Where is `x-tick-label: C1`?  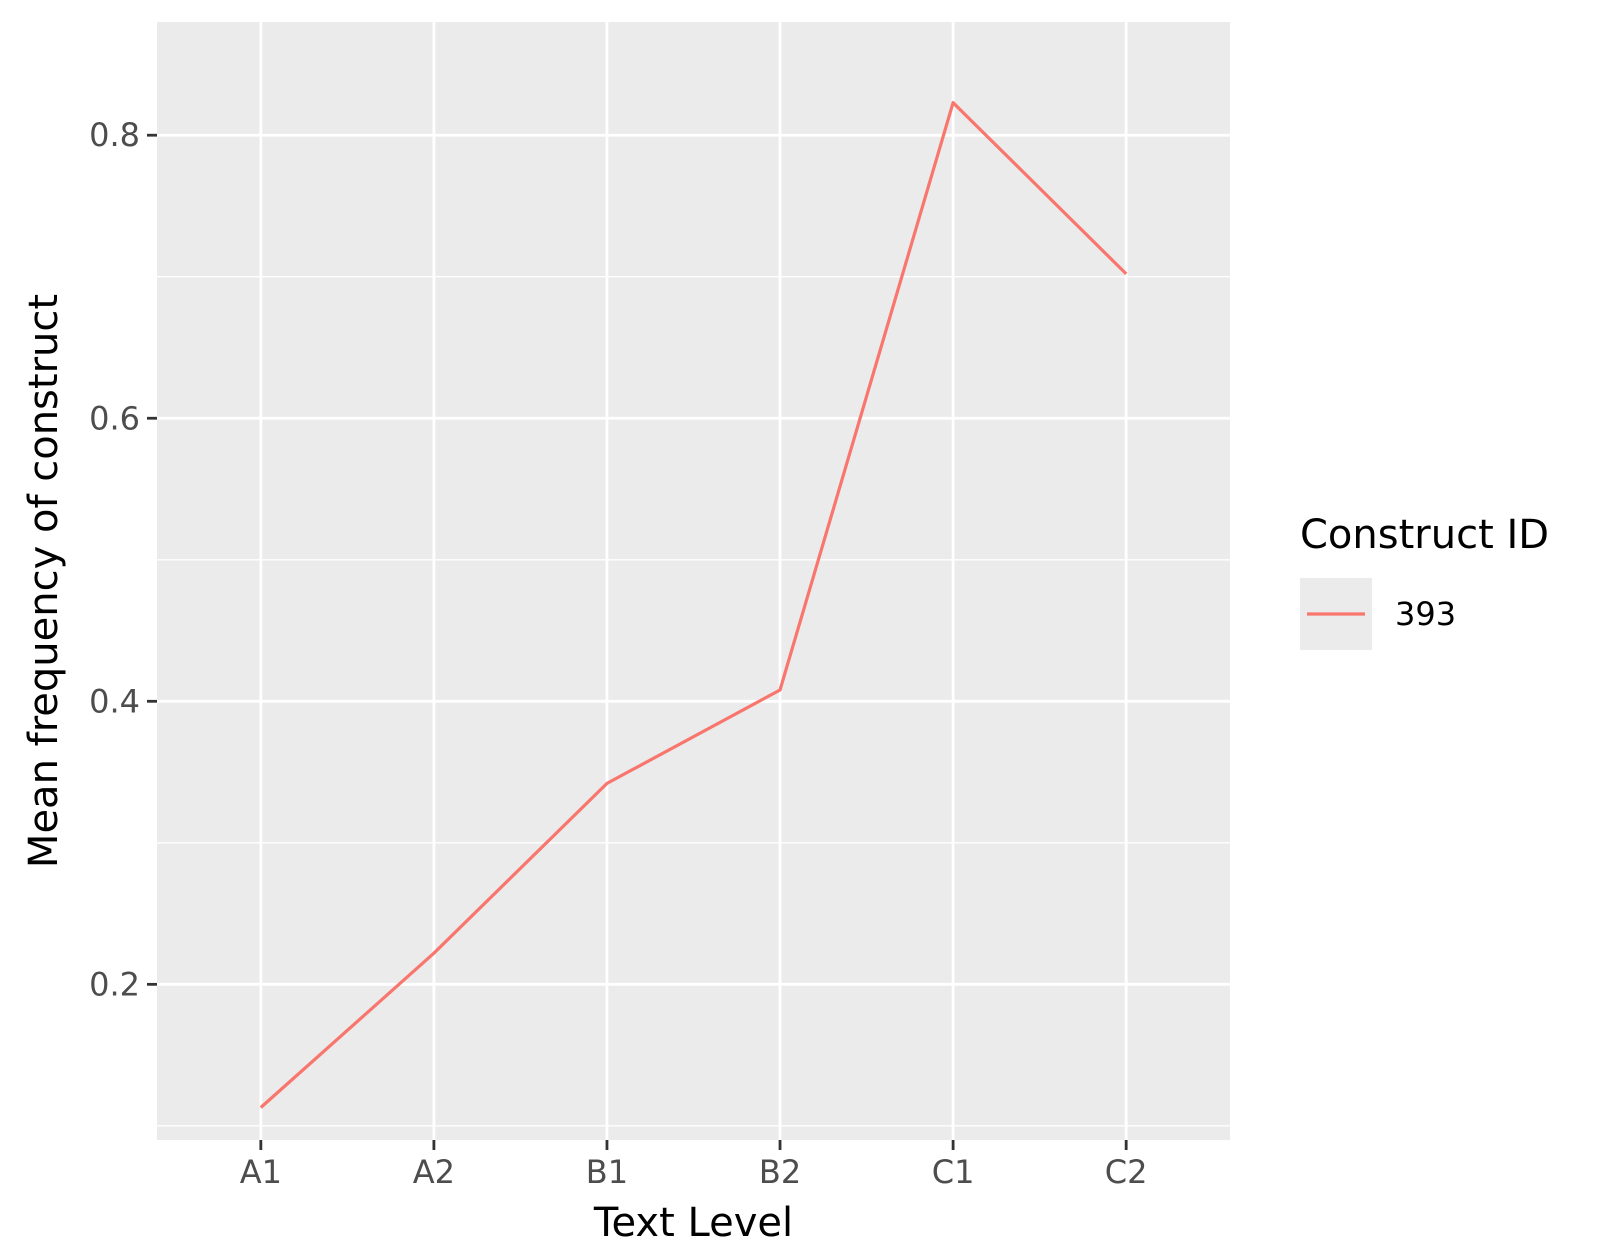
x-tick-label: C1 is located at coordinates (953, 1172).